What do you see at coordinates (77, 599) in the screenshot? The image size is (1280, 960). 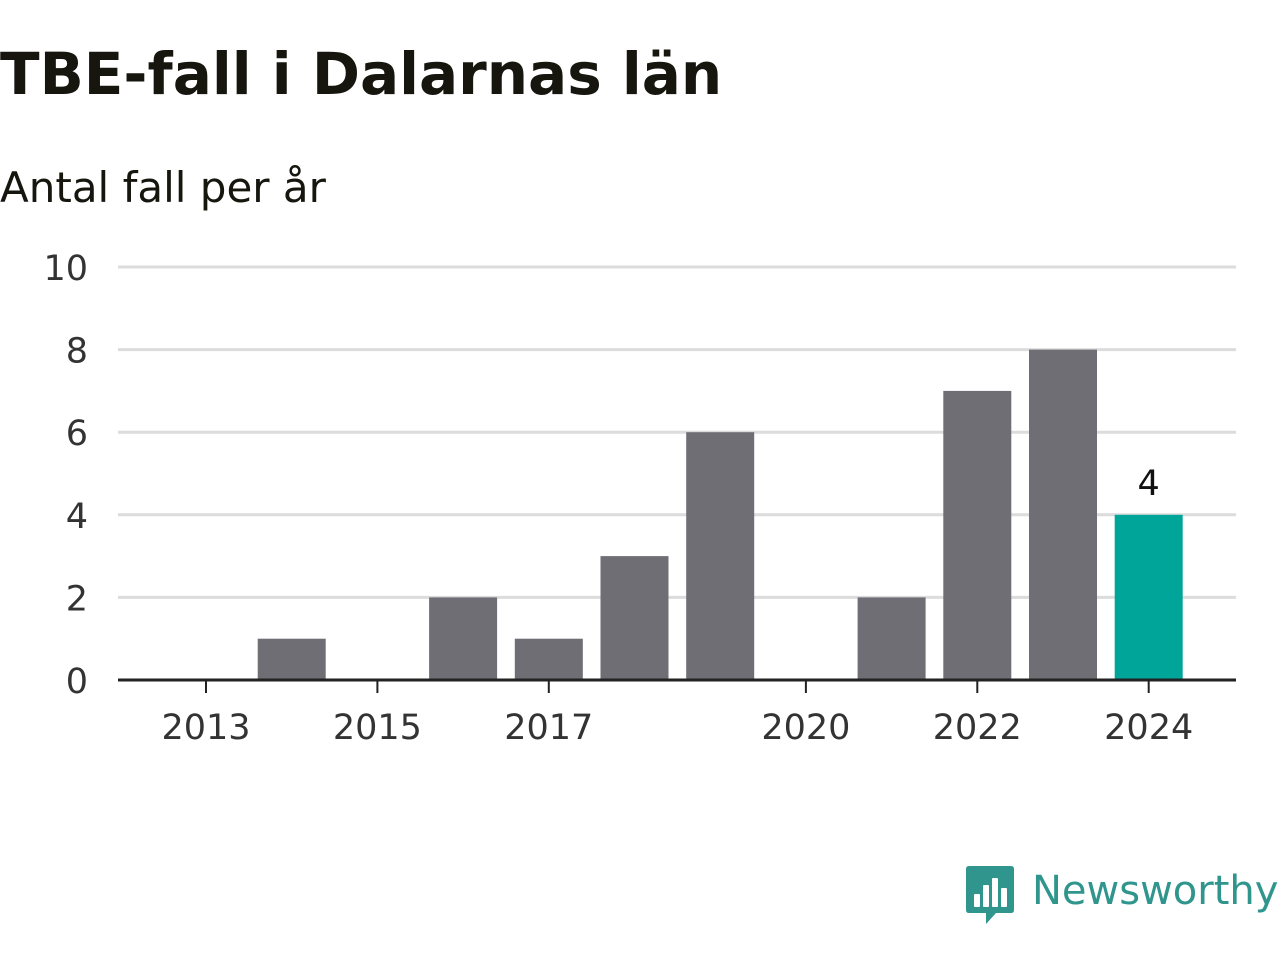 I see `y-tick-label-2: 2` at bounding box center [77, 599].